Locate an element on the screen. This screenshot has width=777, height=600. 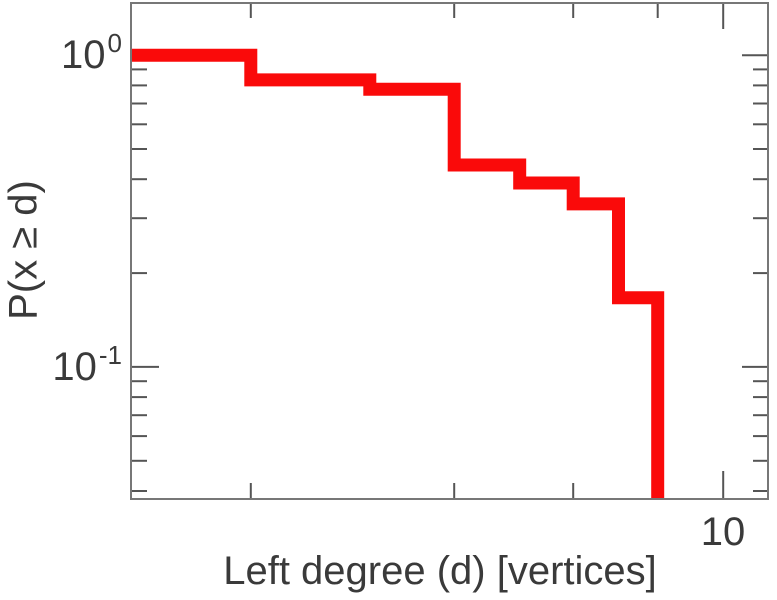
y-axis-title: P(x ≥ d) is located at coordinates (23, 250).